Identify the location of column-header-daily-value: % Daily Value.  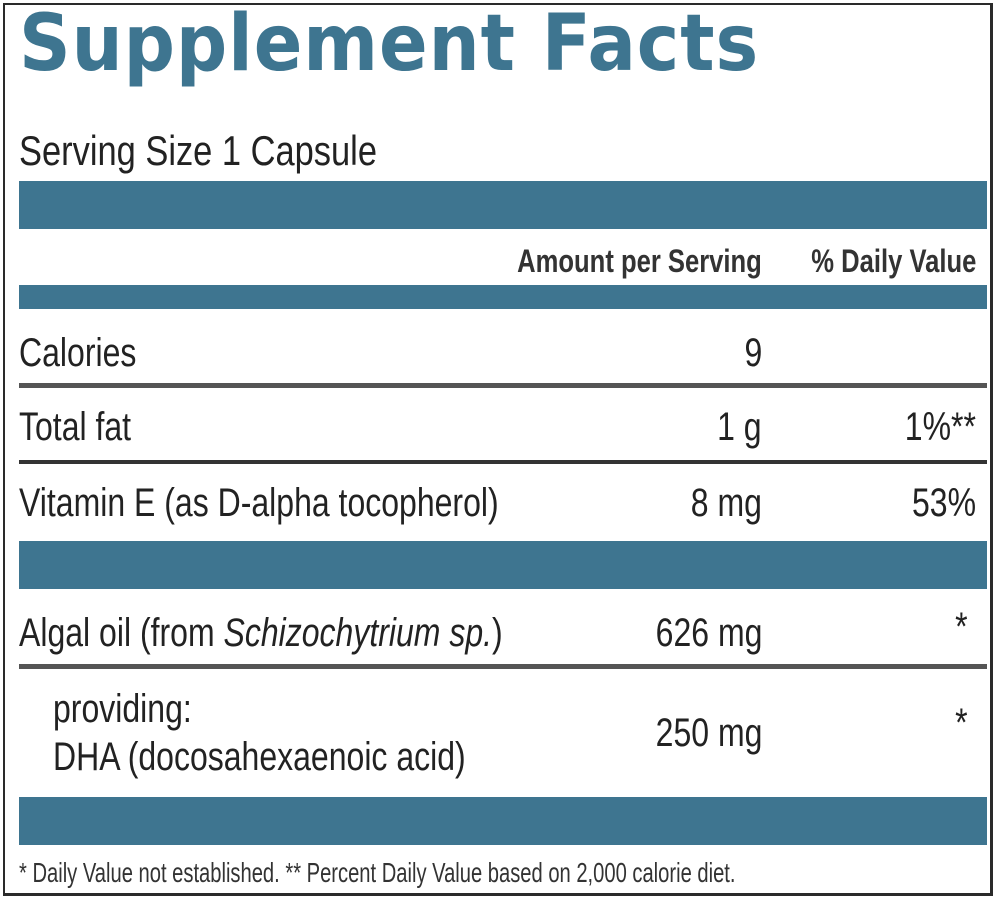
(893, 261).